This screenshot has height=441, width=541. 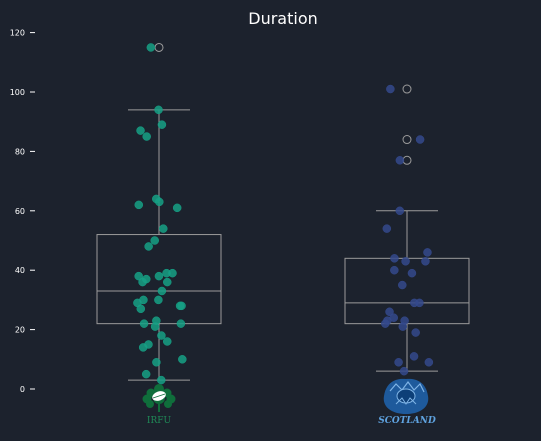 What do you see at coordinates (159, 421) in the screenshot?
I see `irfu-logo-text: IRFU` at bounding box center [159, 421].